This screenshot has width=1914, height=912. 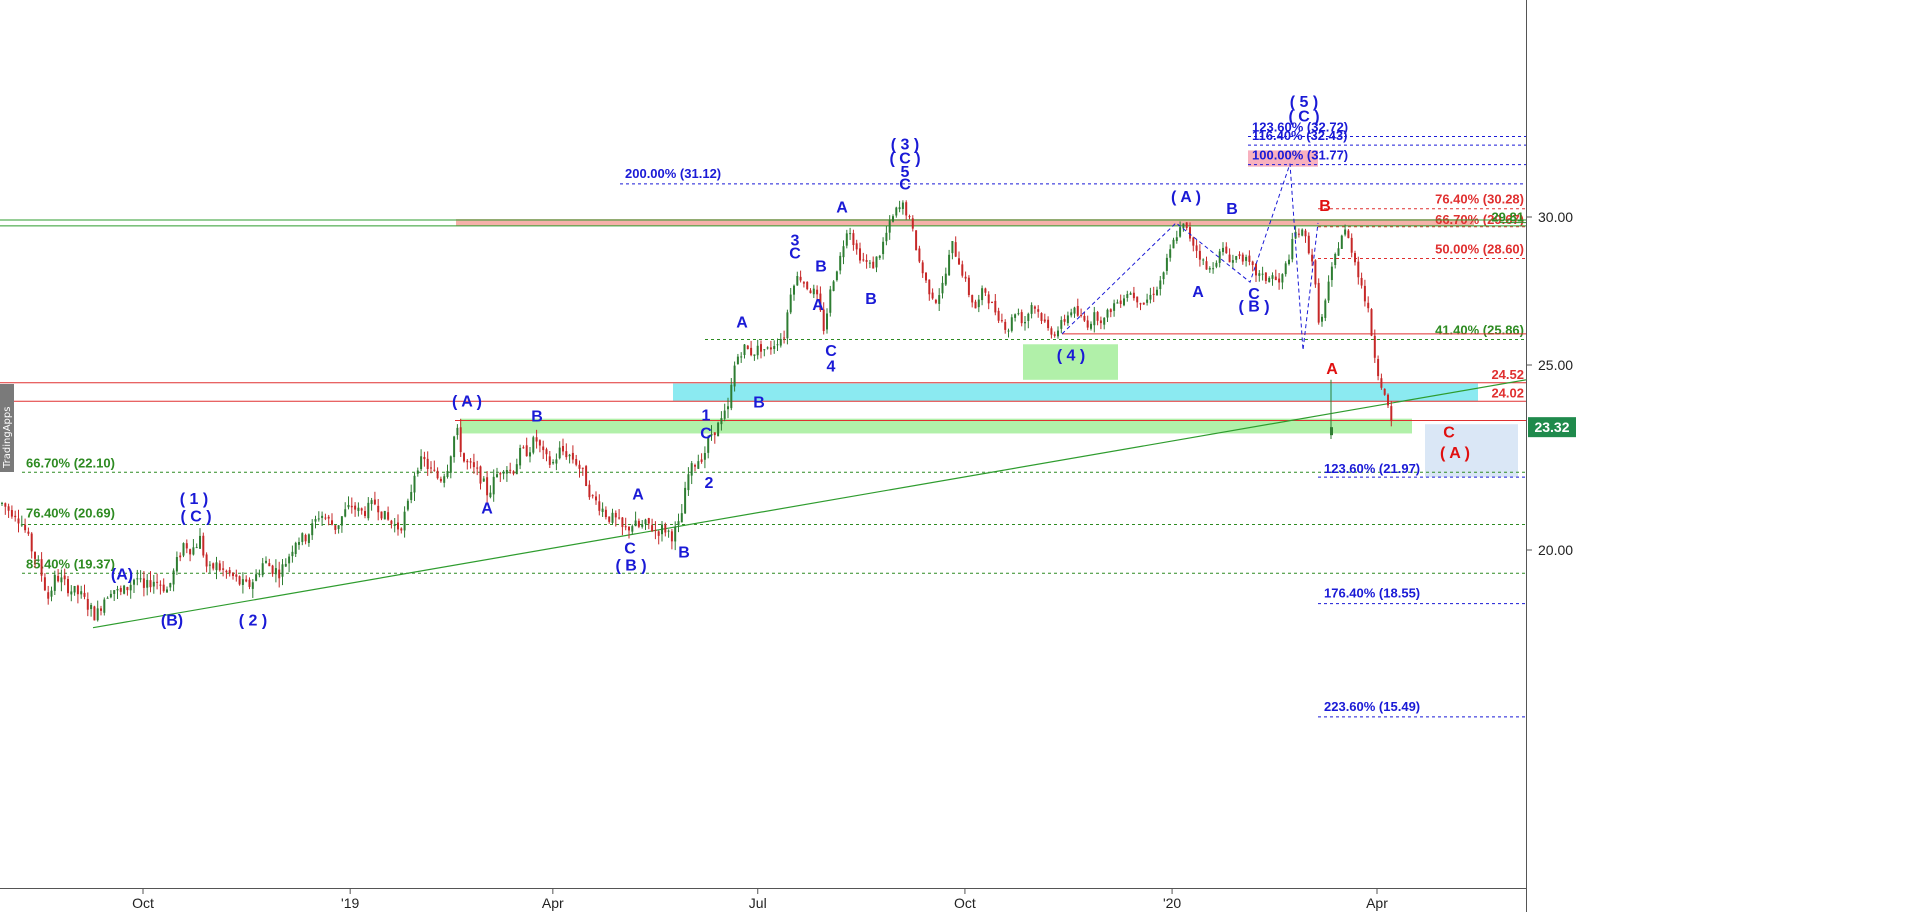 I want to click on level-label-11: 123.60% (21.97), so click(x=1372, y=468).